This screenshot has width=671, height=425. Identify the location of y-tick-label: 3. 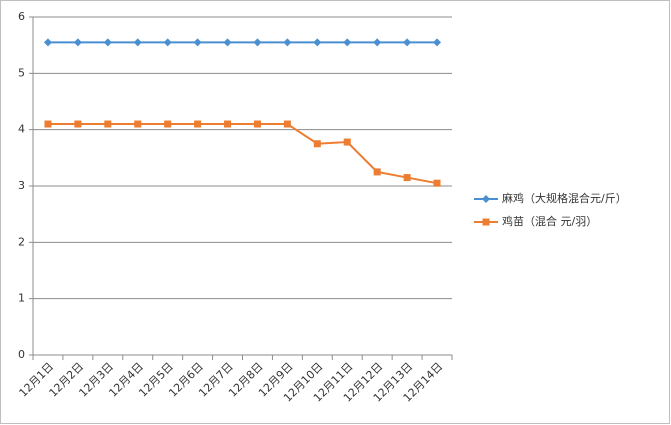
(21, 185).